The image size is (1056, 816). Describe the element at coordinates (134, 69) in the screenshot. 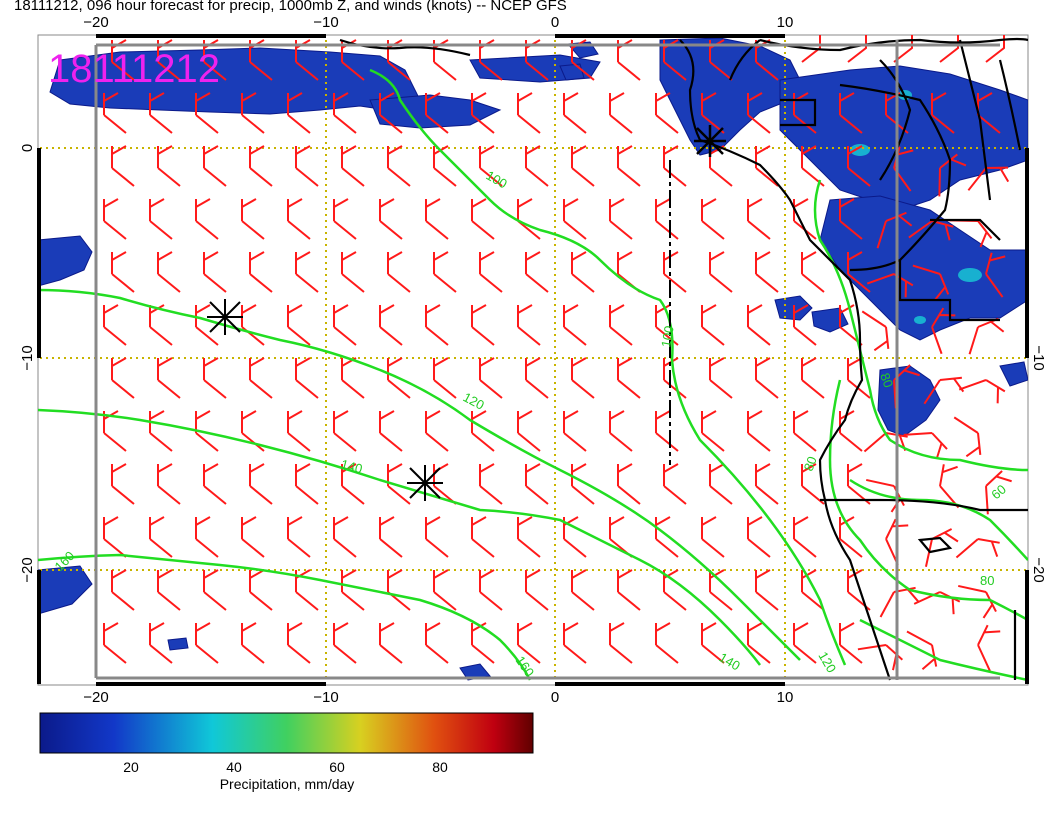

I see `date-stamp: 18111212` at that location.